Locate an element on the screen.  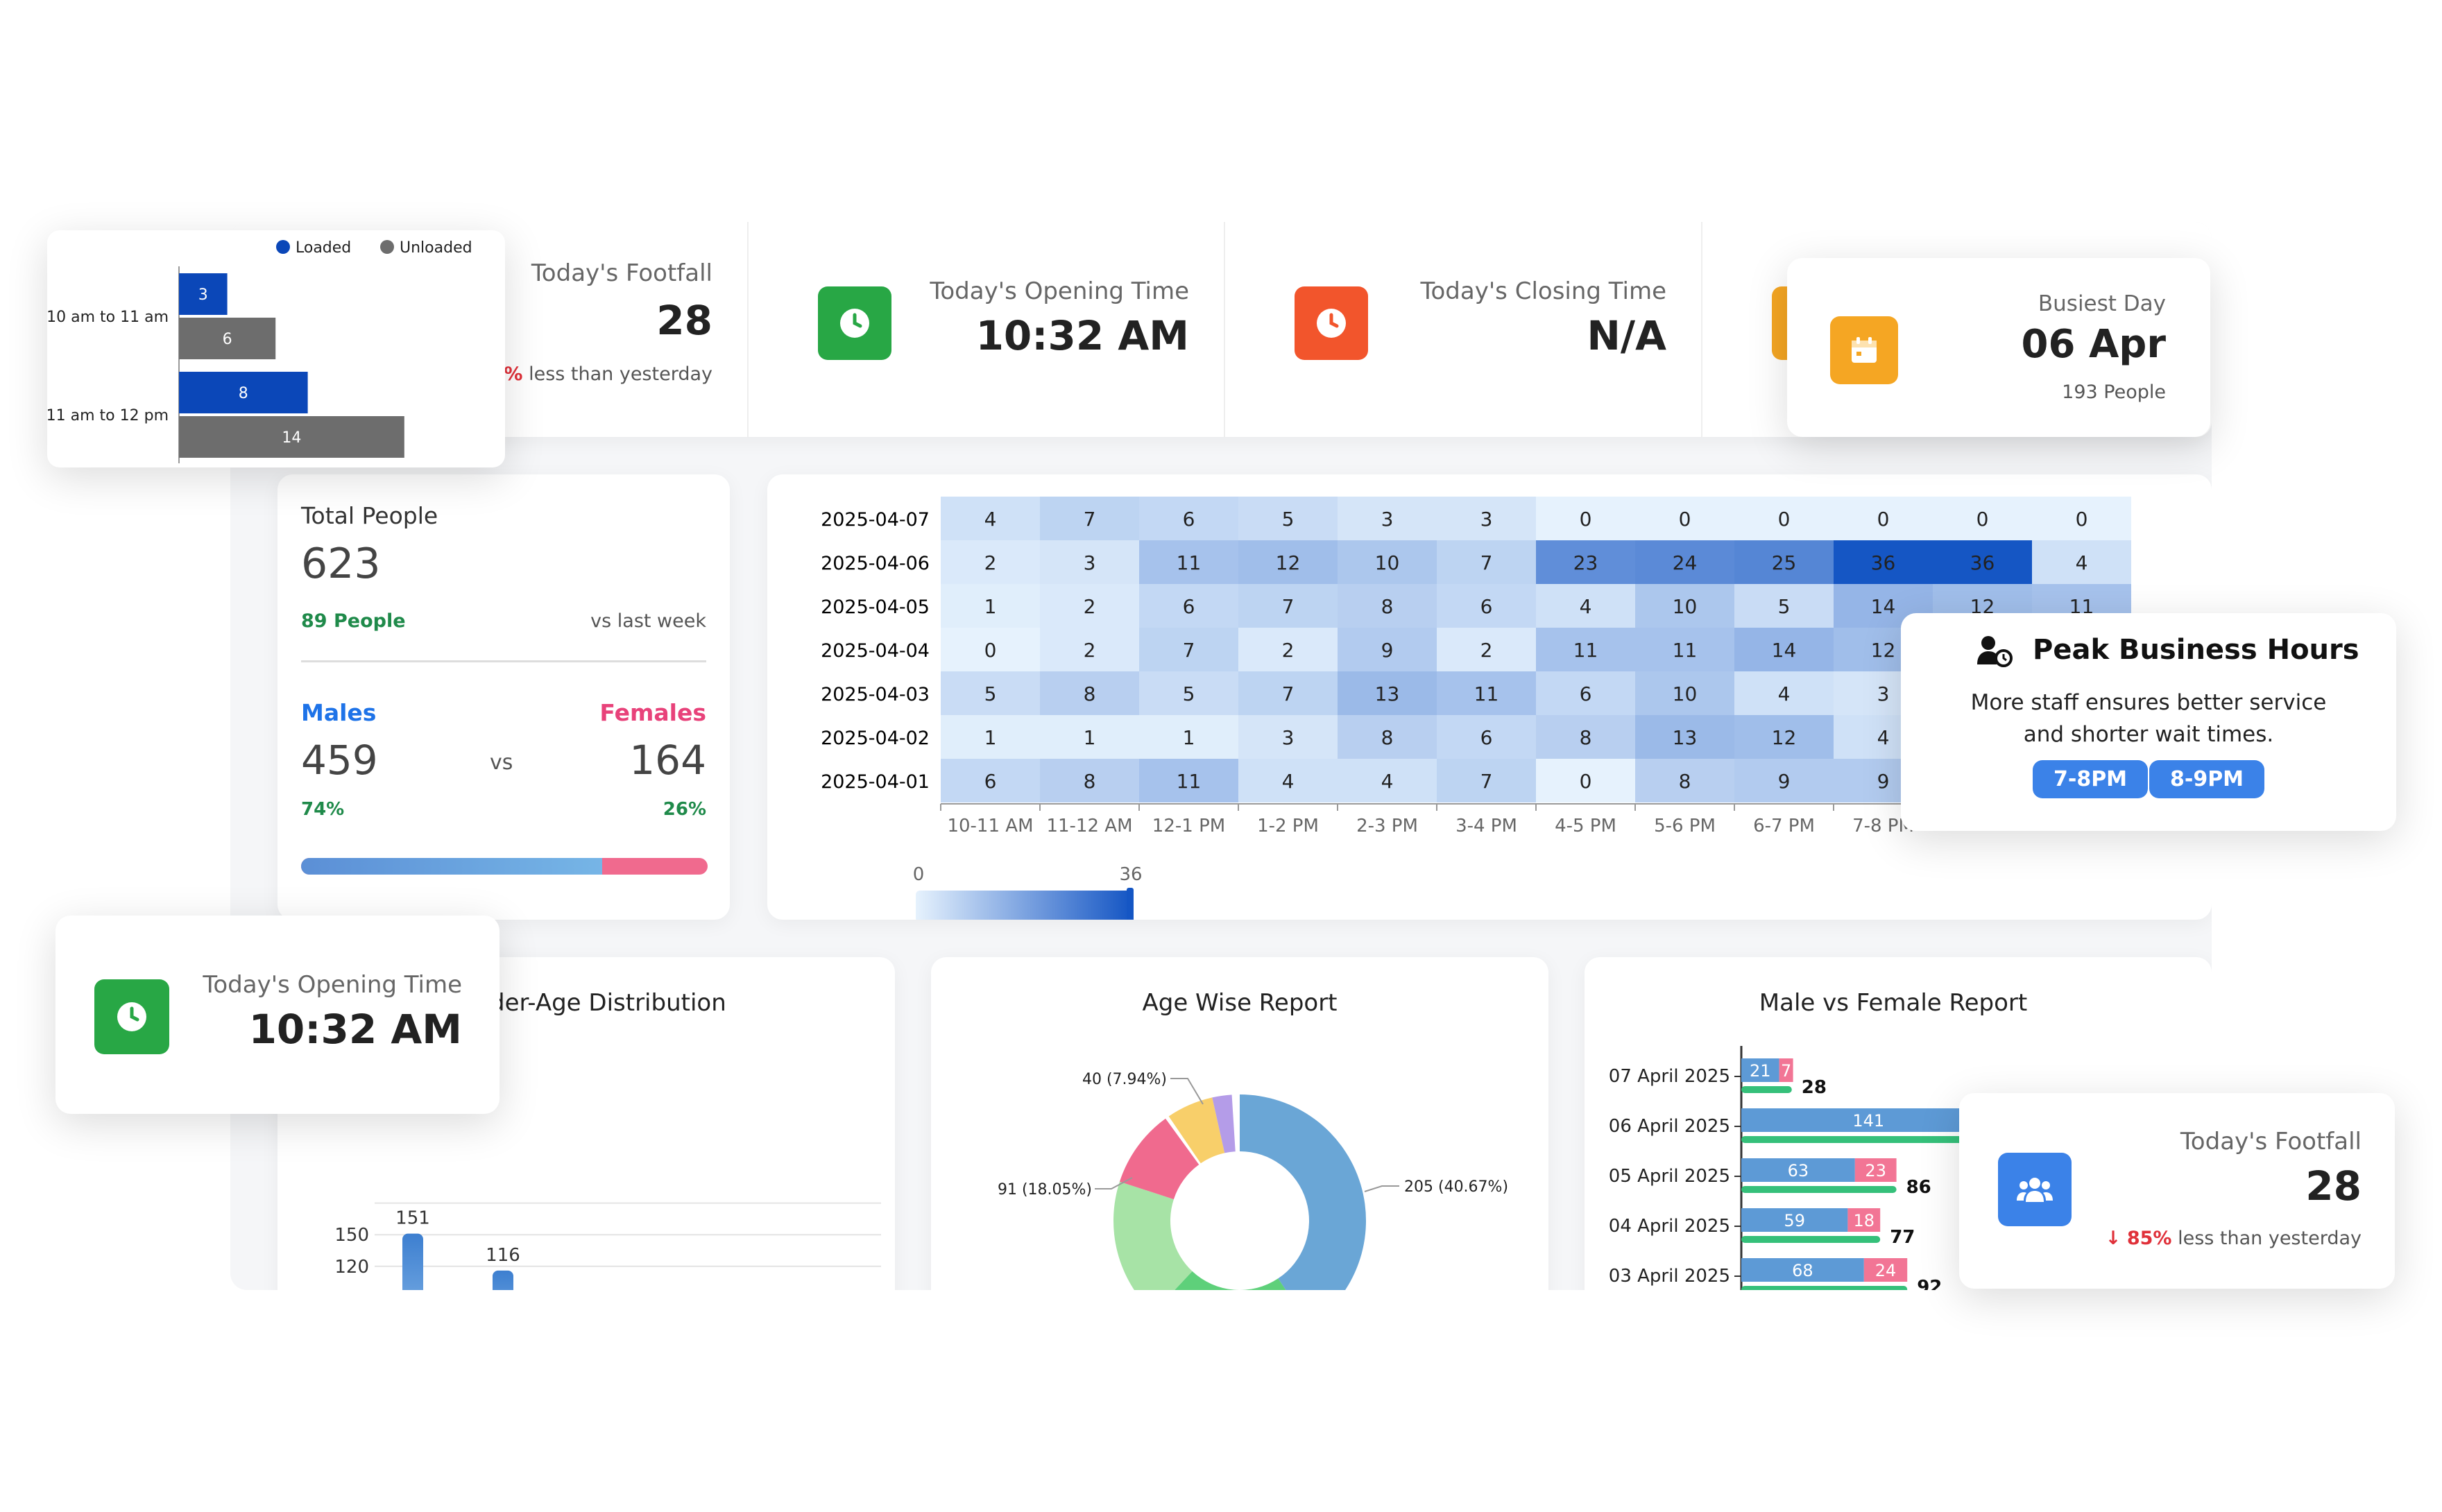
gender-age-chart: 15012090601515411670 is located at coordinates (607, 1246).